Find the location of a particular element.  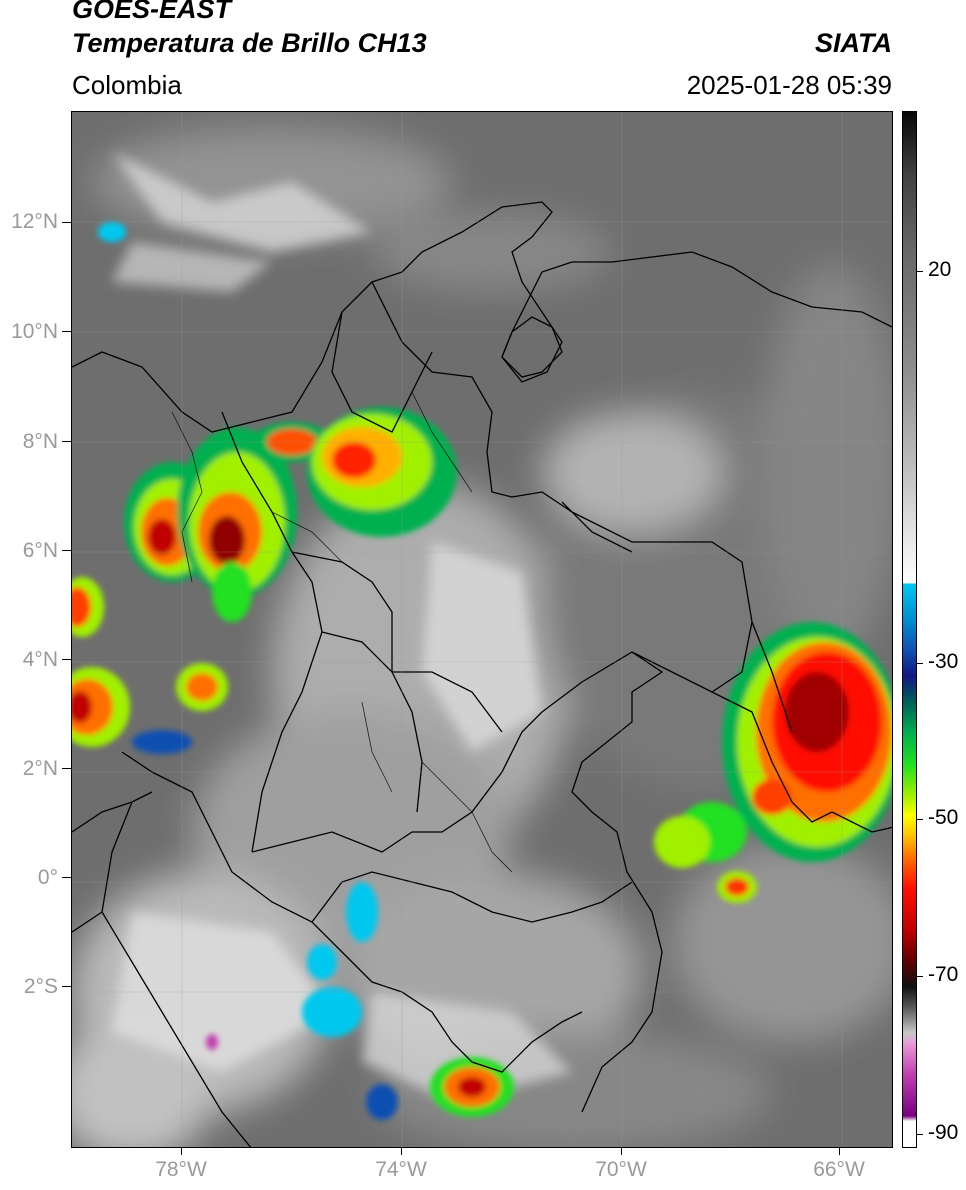

title-satellite: GOES-EAST is located at coordinates (152, 12).